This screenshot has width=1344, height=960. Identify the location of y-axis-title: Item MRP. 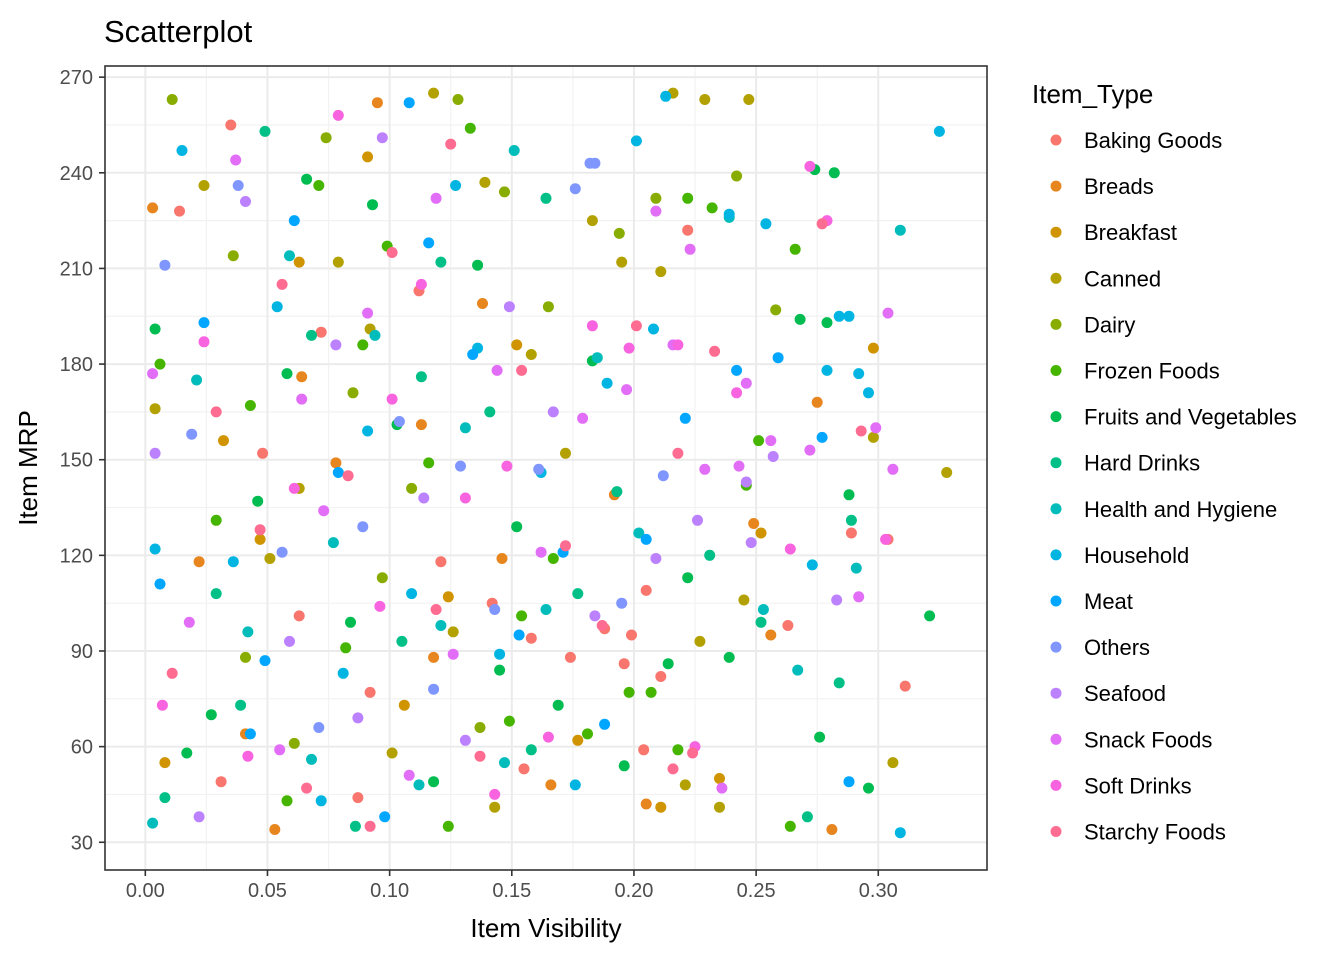
(28, 468).